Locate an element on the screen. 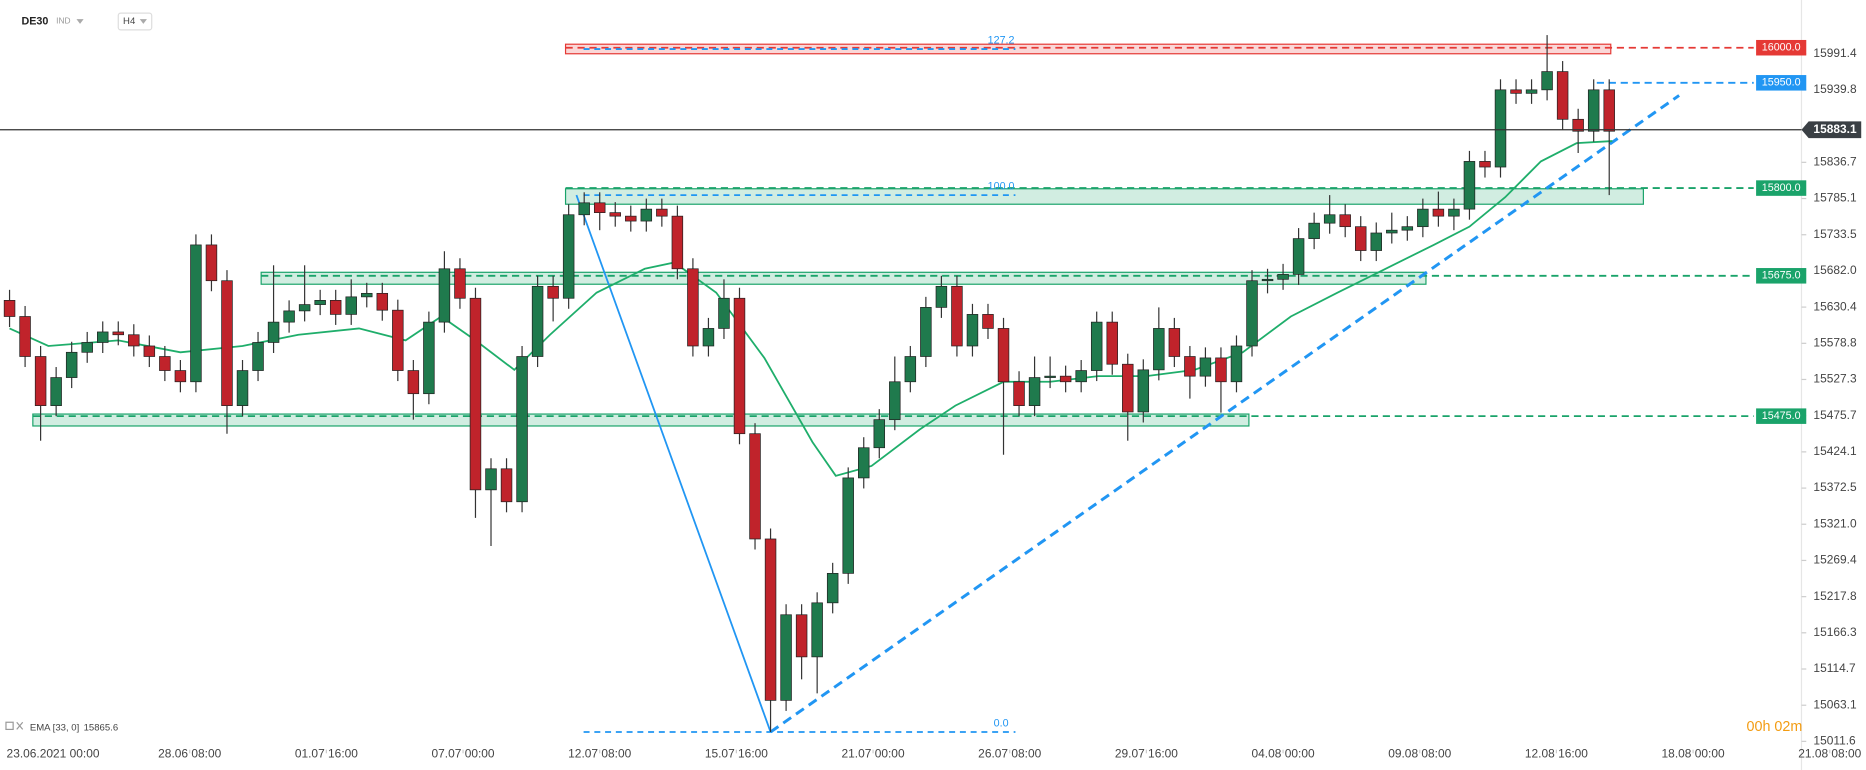 This screenshot has width=1866, height=770. ema-legend-name: EMA [33, 0] is located at coordinates (54, 728).